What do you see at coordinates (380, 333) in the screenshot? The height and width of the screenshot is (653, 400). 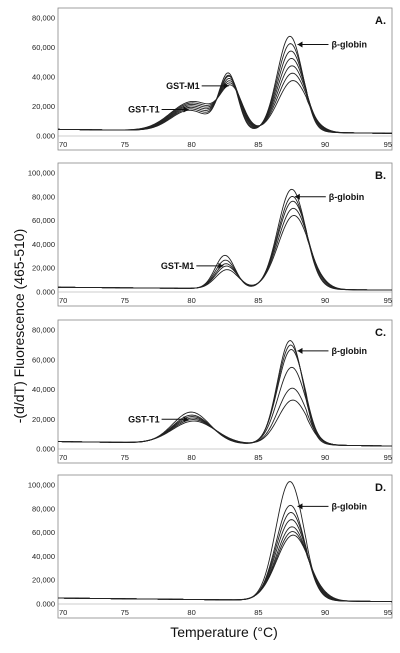 I see `panel-label: C.` at bounding box center [380, 333].